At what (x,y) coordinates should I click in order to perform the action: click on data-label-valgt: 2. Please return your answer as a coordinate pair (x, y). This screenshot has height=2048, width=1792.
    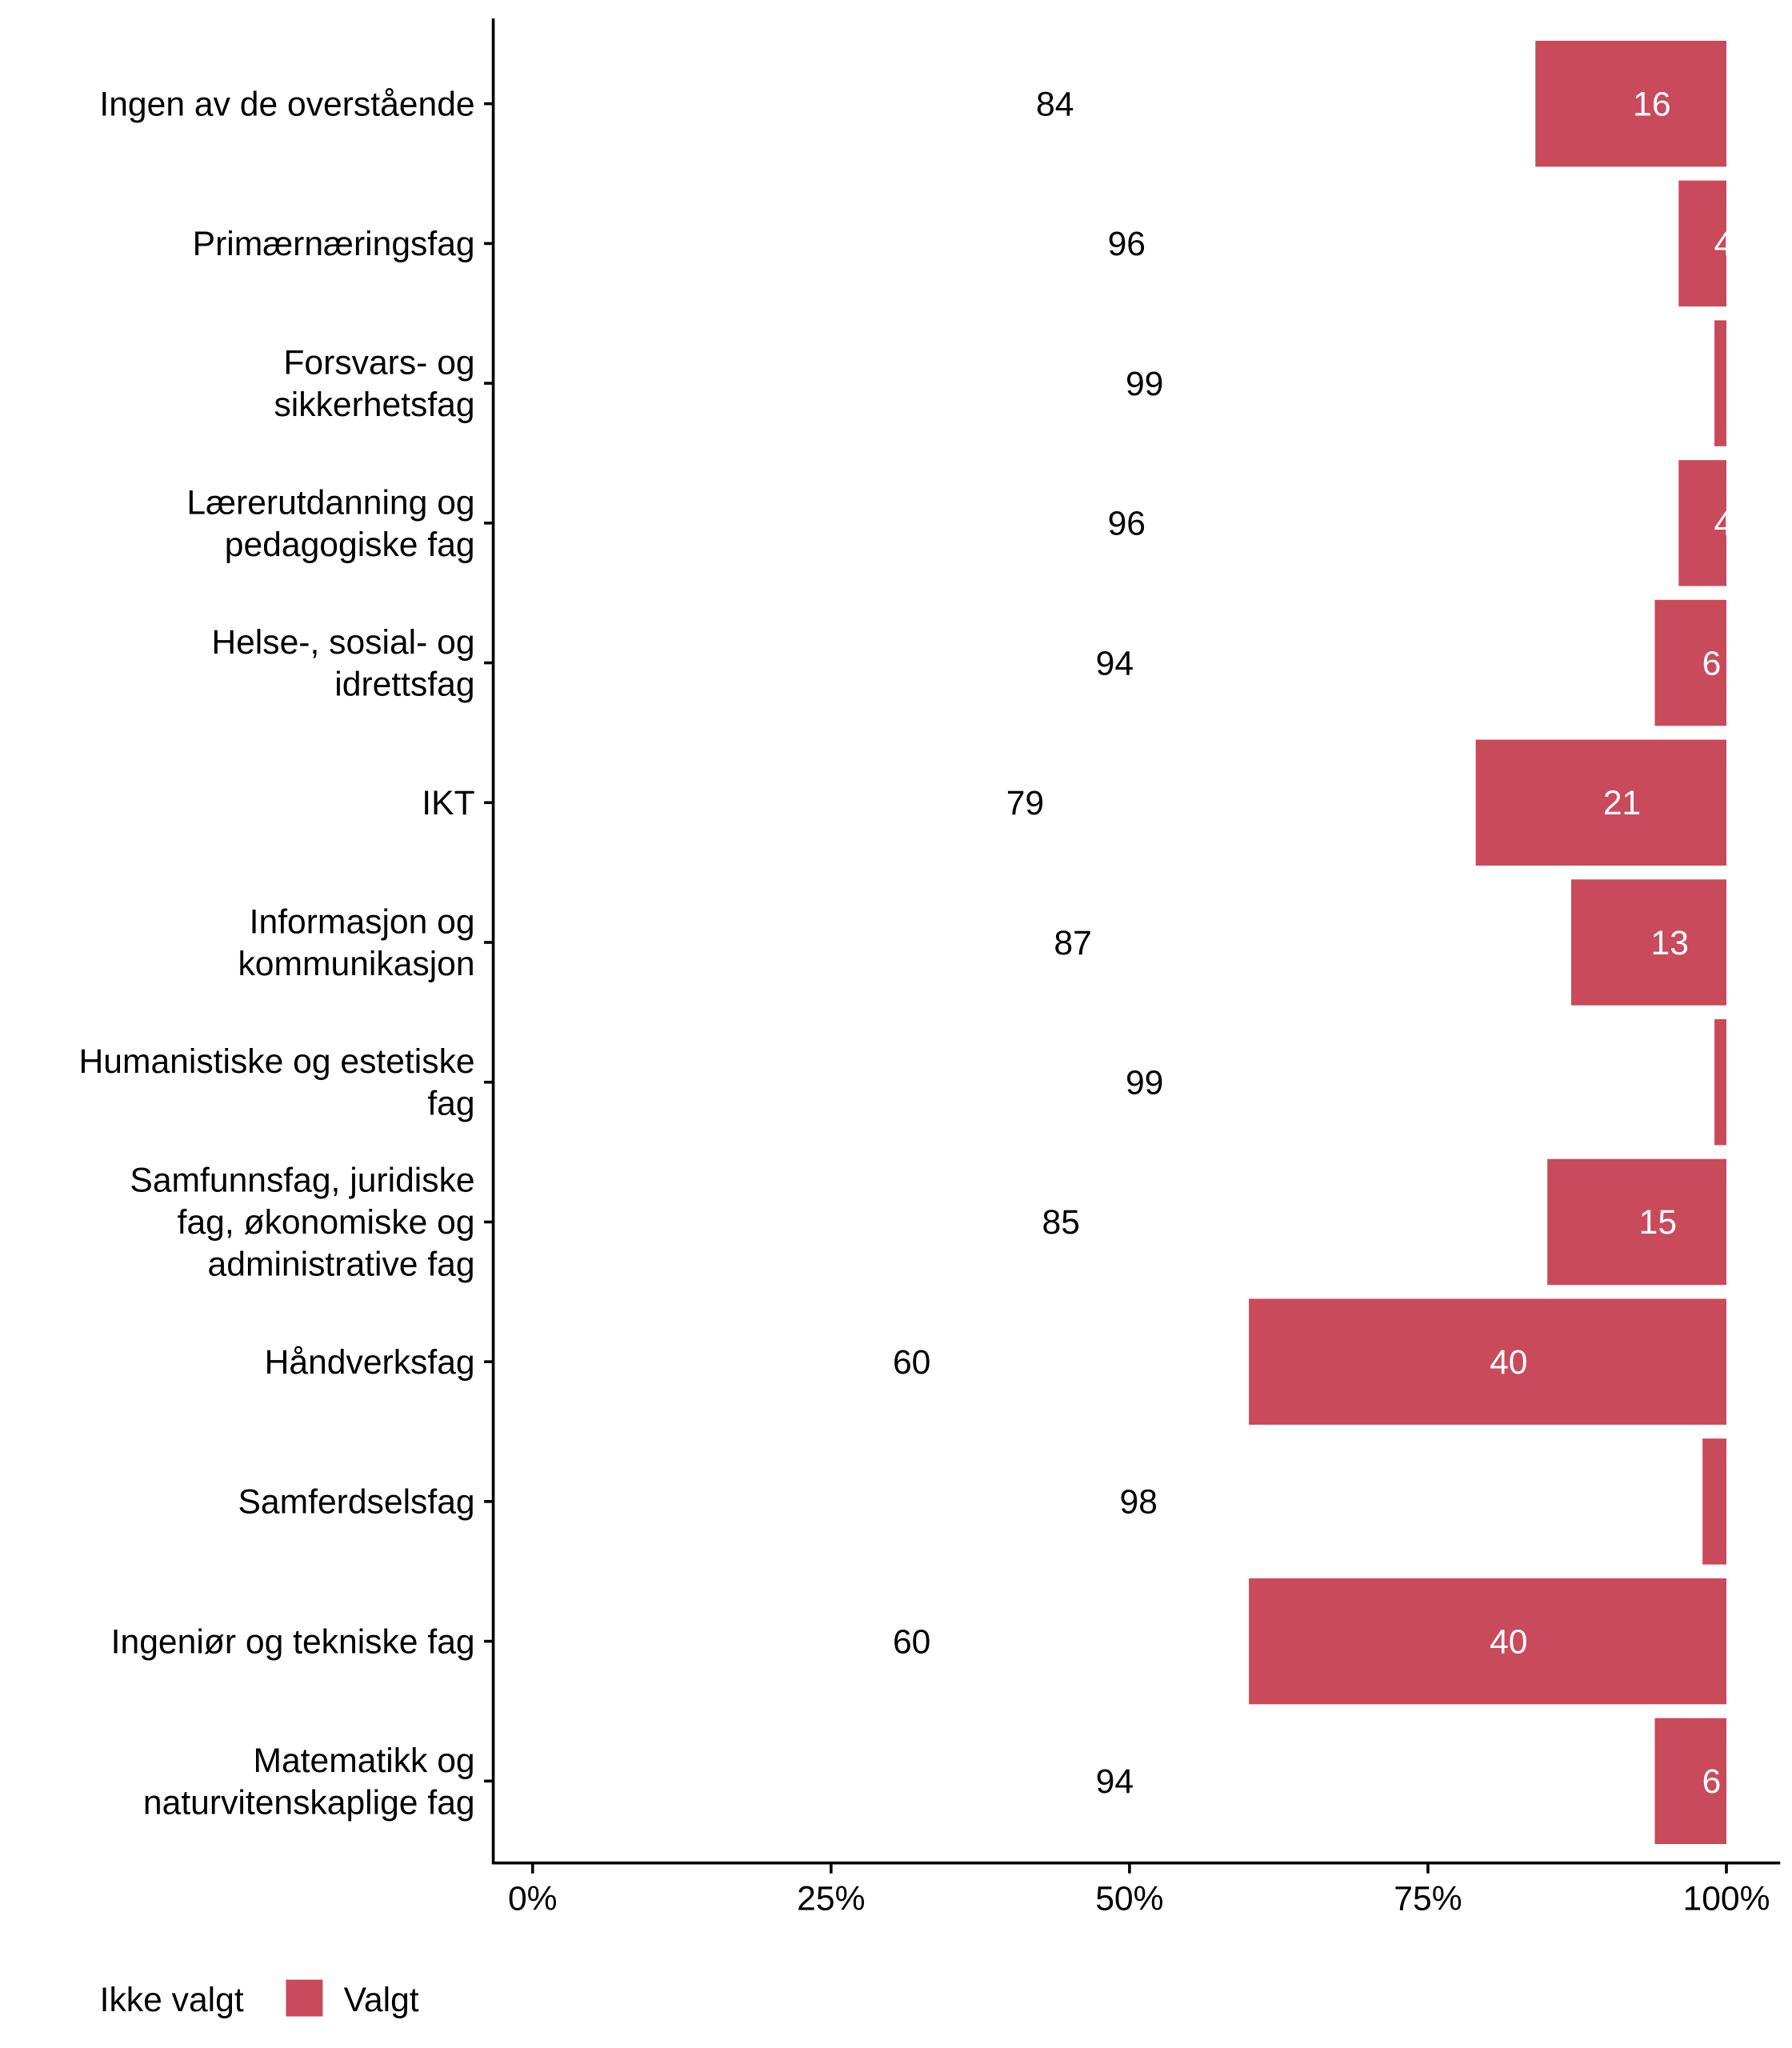
    Looking at the image, I should click on (1735, 1502).